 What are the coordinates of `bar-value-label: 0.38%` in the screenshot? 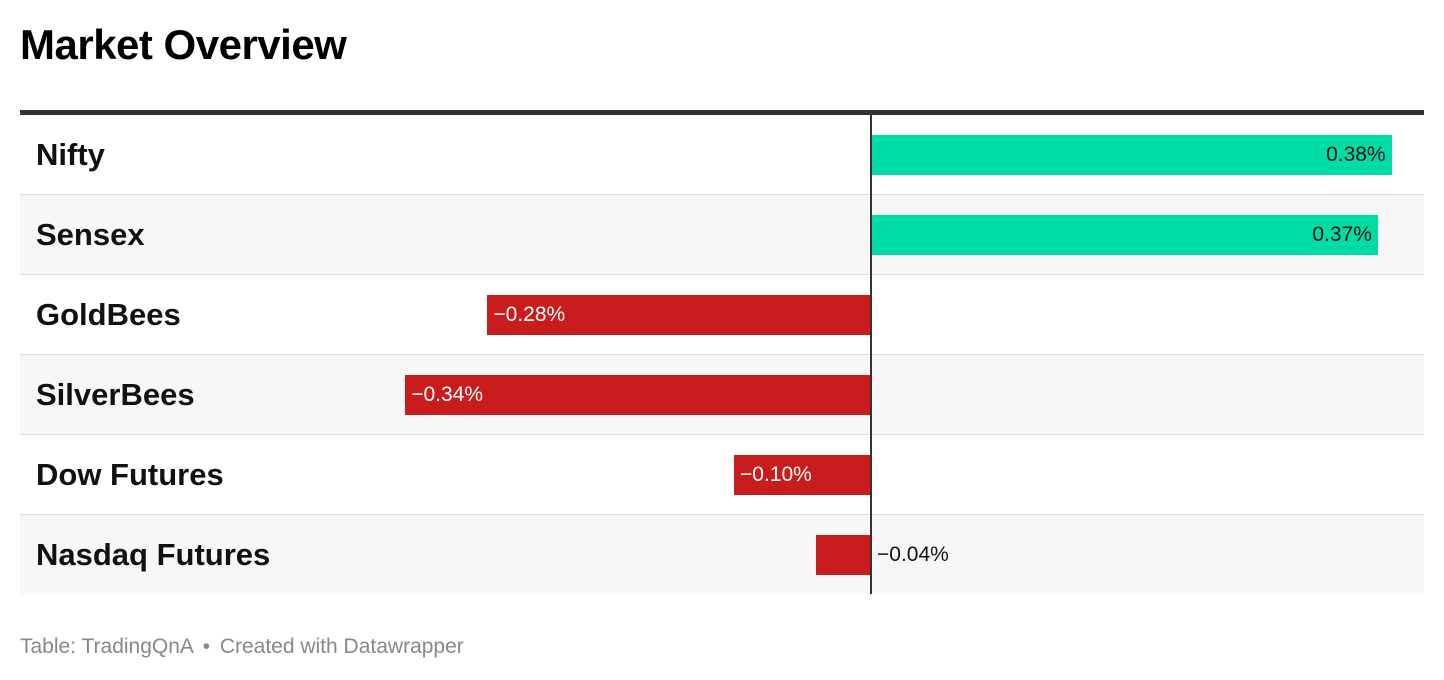 It's located at (1356, 154).